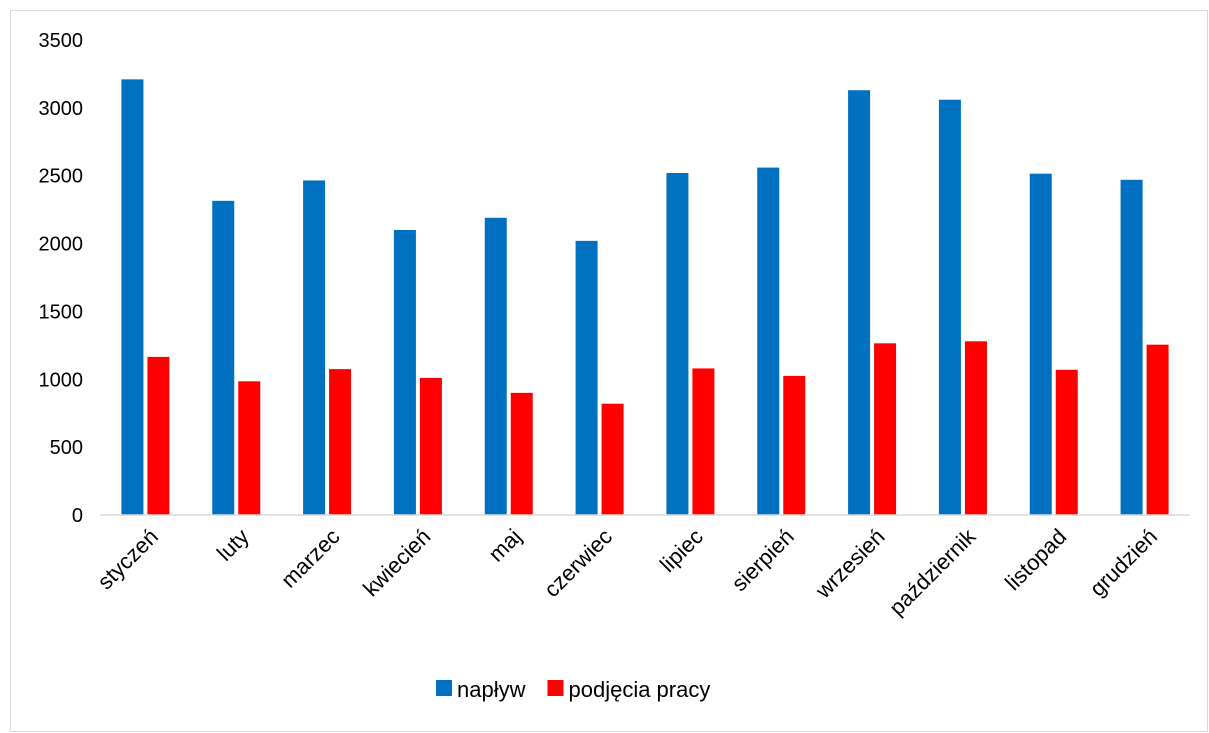 This screenshot has width=1209, height=733. I want to click on legend: napływ podjęcia pracy, so click(573, 689).